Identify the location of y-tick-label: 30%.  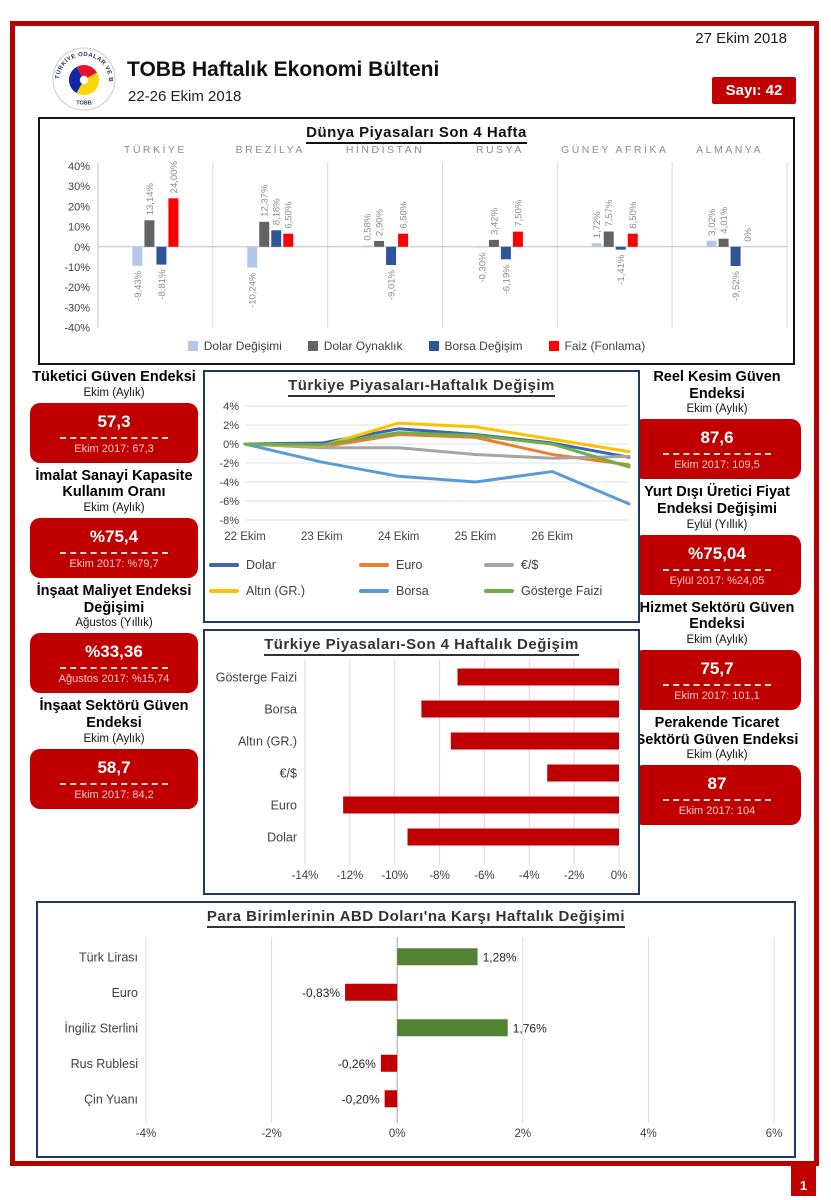
(79, 187).